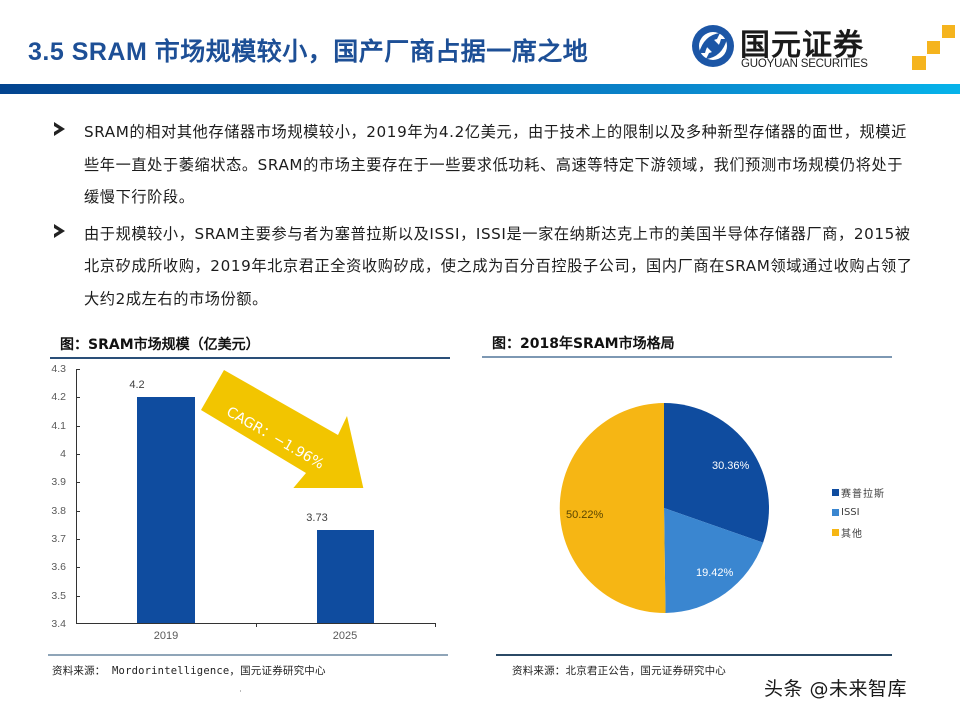 The width and height of the screenshot is (960, 720). What do you see at coordinates (850, 512) in the screenshot?
I see `legend-label: ISSI` at bounding box center [850, 512].